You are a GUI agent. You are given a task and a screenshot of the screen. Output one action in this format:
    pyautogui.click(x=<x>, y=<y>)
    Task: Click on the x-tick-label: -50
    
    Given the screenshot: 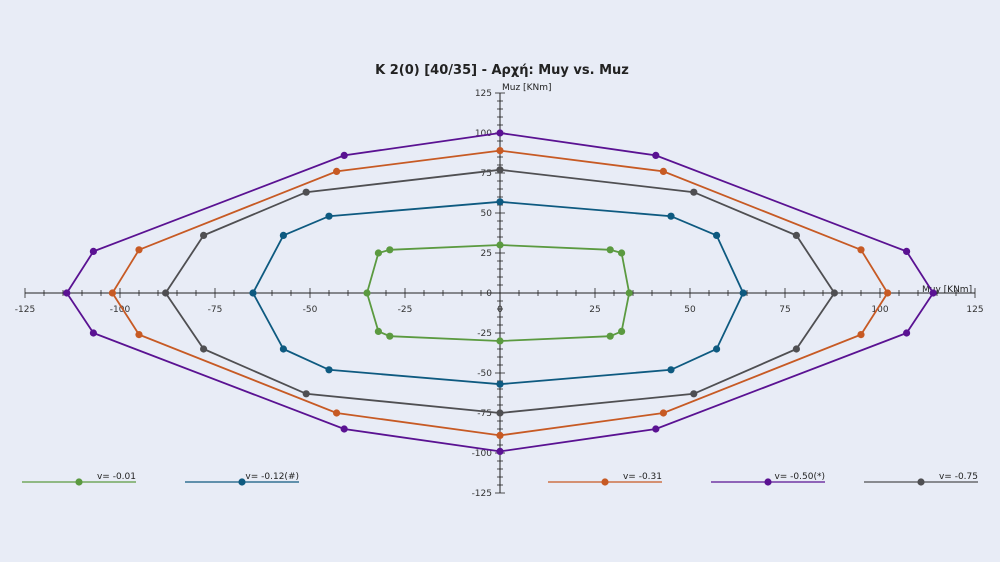 What is the action you would take?
    pyautogui.click(x=310, y=310)
    